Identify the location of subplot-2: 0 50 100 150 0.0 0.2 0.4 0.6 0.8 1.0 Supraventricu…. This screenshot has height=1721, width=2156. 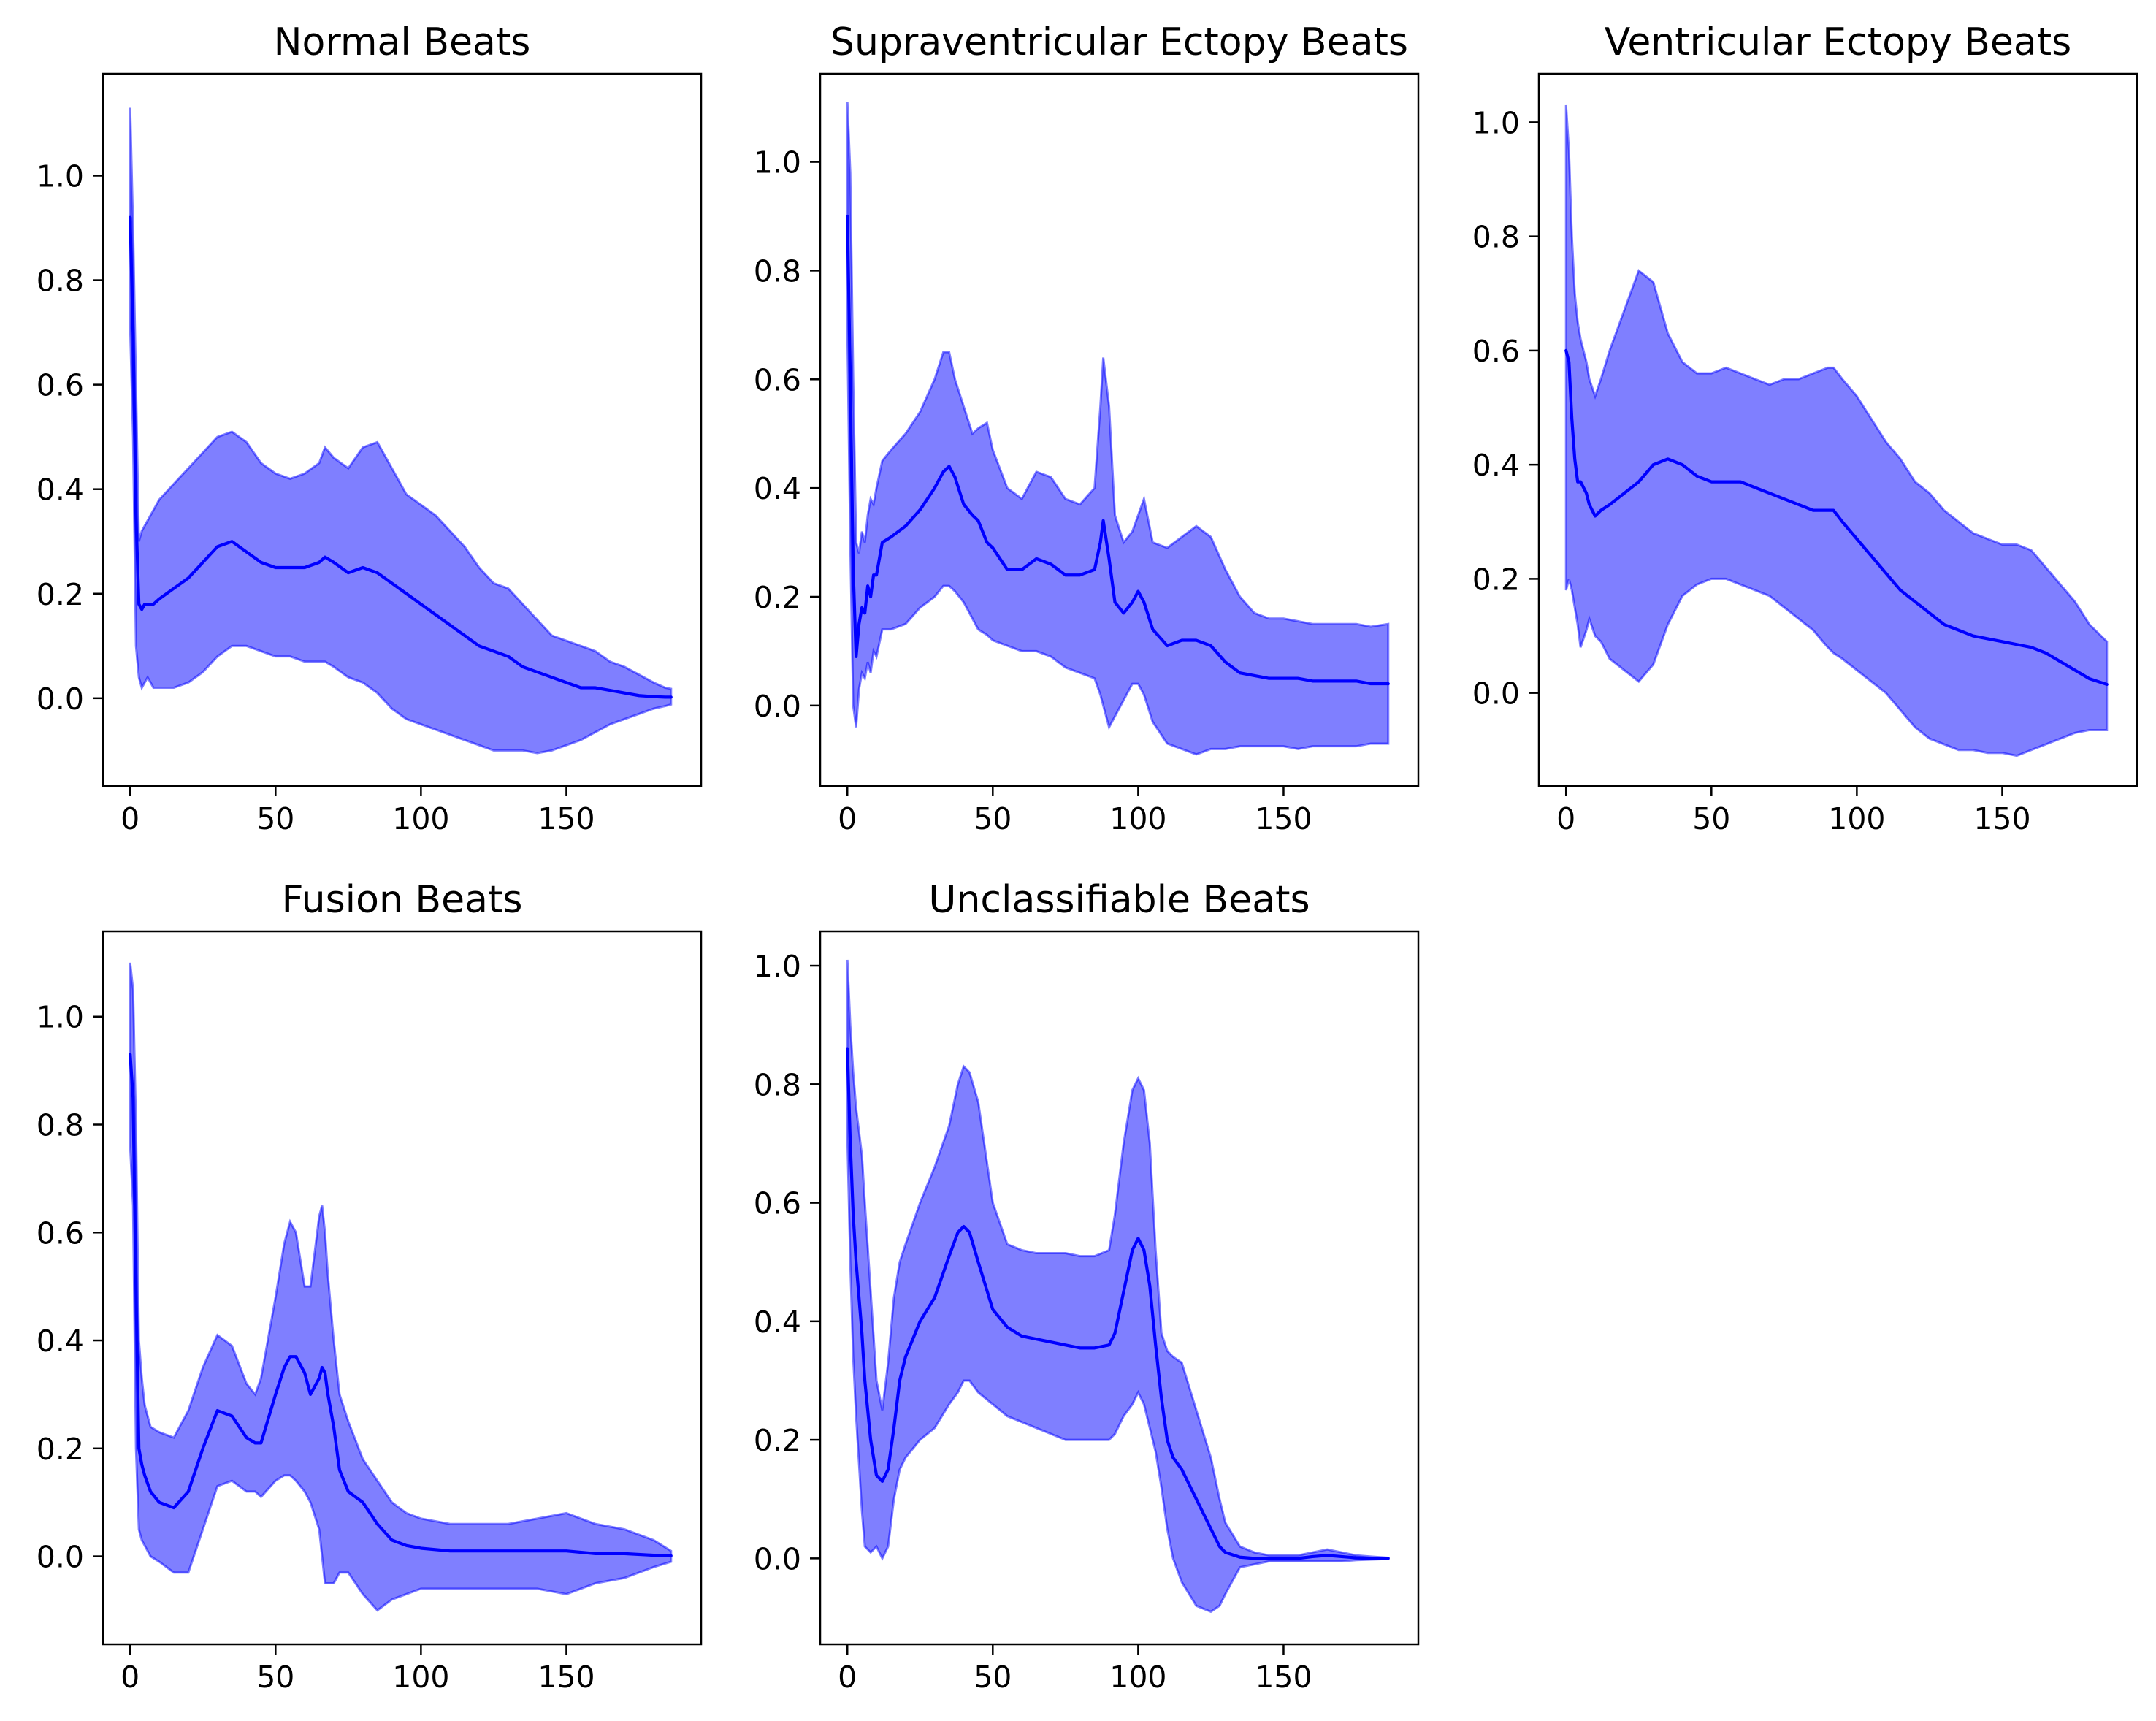
(1087, 428).